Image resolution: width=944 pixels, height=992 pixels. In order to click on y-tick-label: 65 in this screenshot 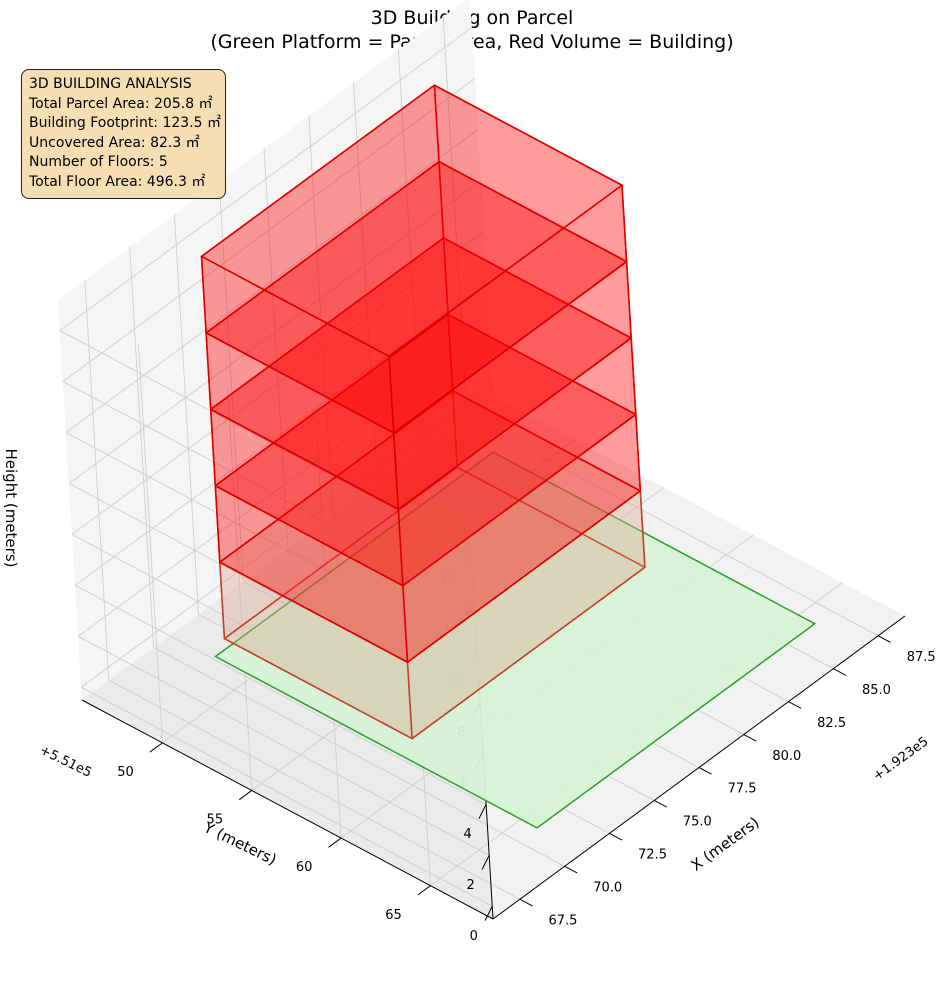, I will do `click(393, 915)`.